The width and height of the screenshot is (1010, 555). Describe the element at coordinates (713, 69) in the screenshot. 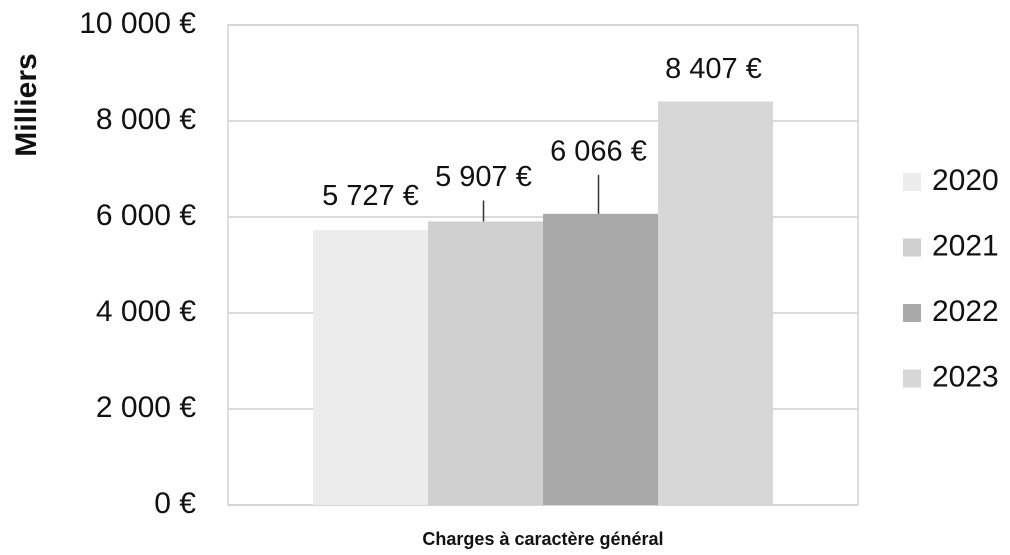

I see `value-label: 8 407 €` at that location.